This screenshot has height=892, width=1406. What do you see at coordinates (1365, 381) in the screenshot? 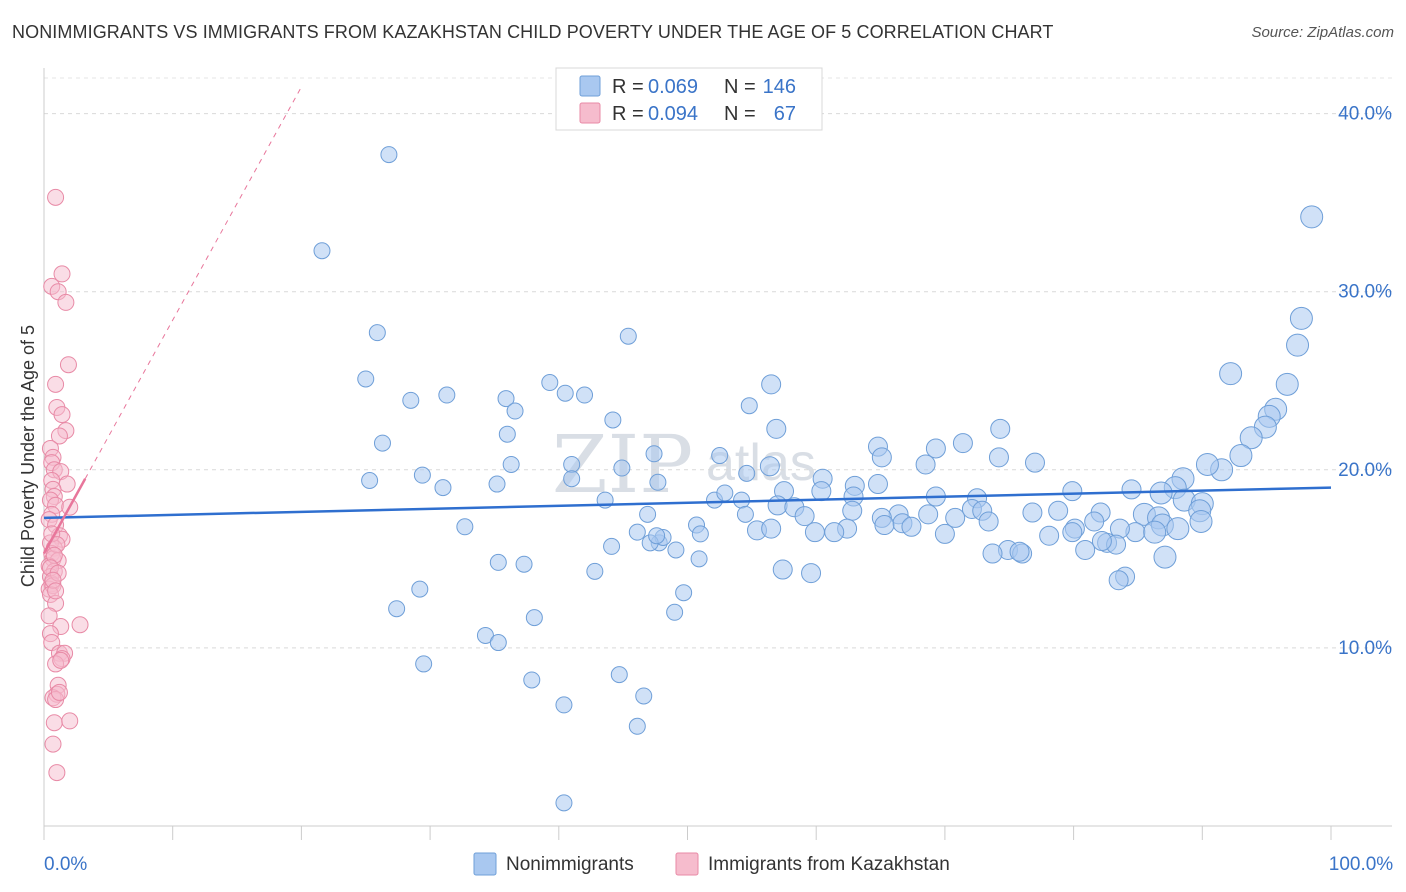
I see `y-tick-labels: 10.0% 20.0% 30.0% 40.0%` at bounding box center [1365, 381].